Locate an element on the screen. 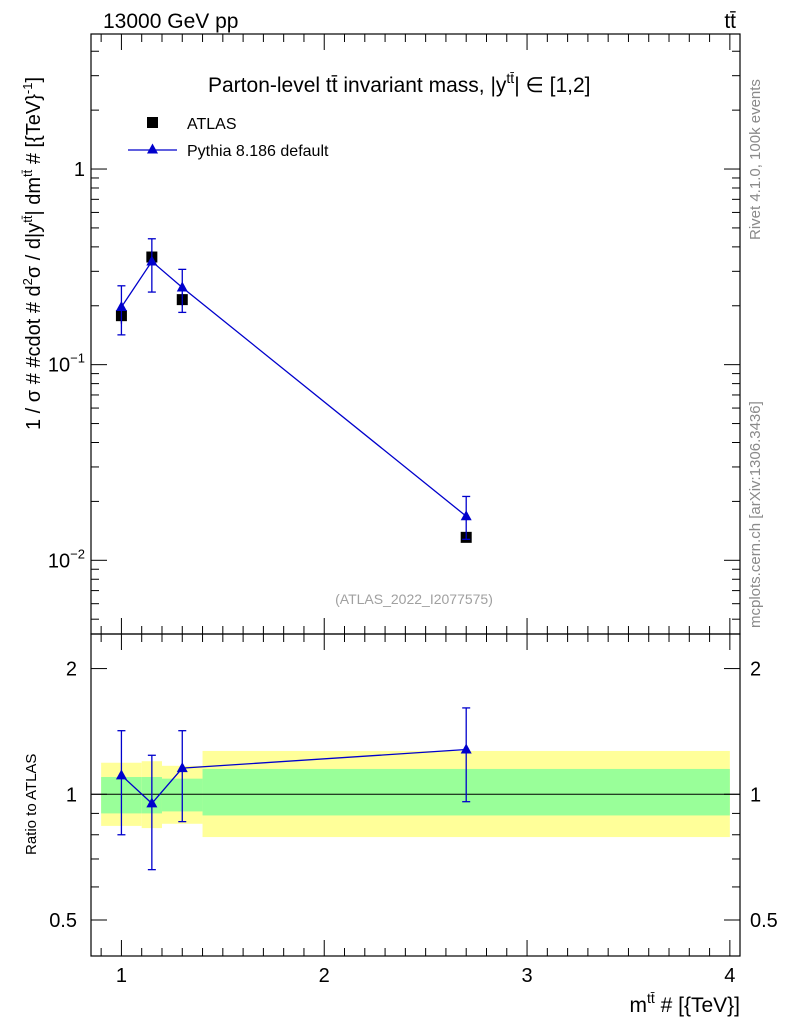 The height and width of the screenshot is (1024, 786). ratio-pythia-line is located at coordinates (293, 776).